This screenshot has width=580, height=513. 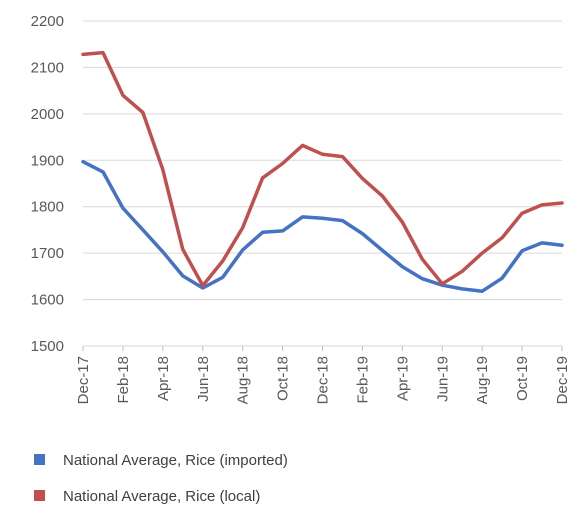 I want to click on x-tick-label: Jun-19, so click(x=442, y=379).